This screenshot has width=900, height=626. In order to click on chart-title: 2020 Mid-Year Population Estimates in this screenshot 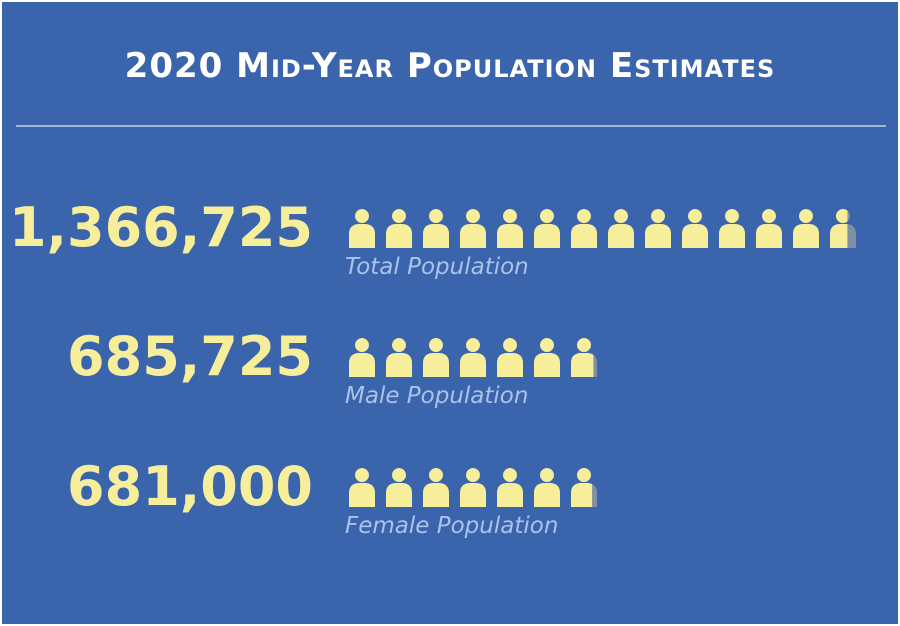, I will do `click(450, 66)`.